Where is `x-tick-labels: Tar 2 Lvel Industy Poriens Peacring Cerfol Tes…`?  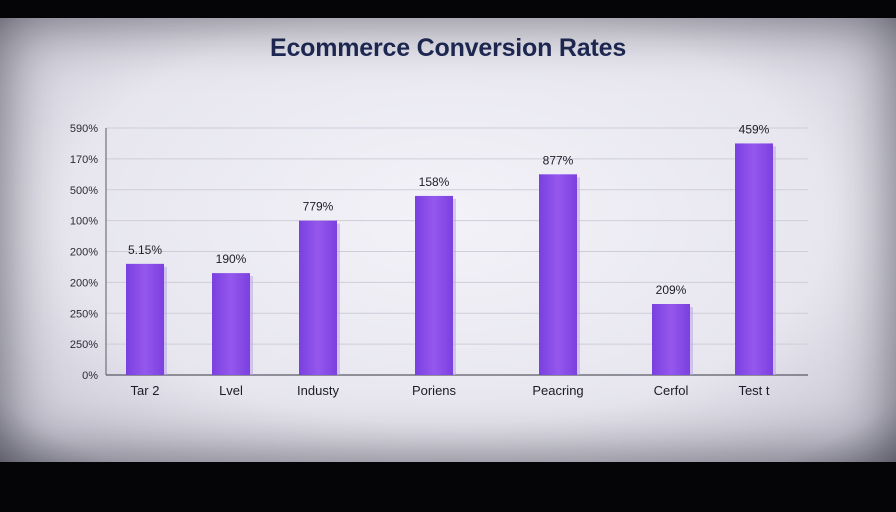
x-tick-labels: Tar 2 Lvel Industy Poriens Peacring Cerfol Tes… is located at coordinates (450, 390).